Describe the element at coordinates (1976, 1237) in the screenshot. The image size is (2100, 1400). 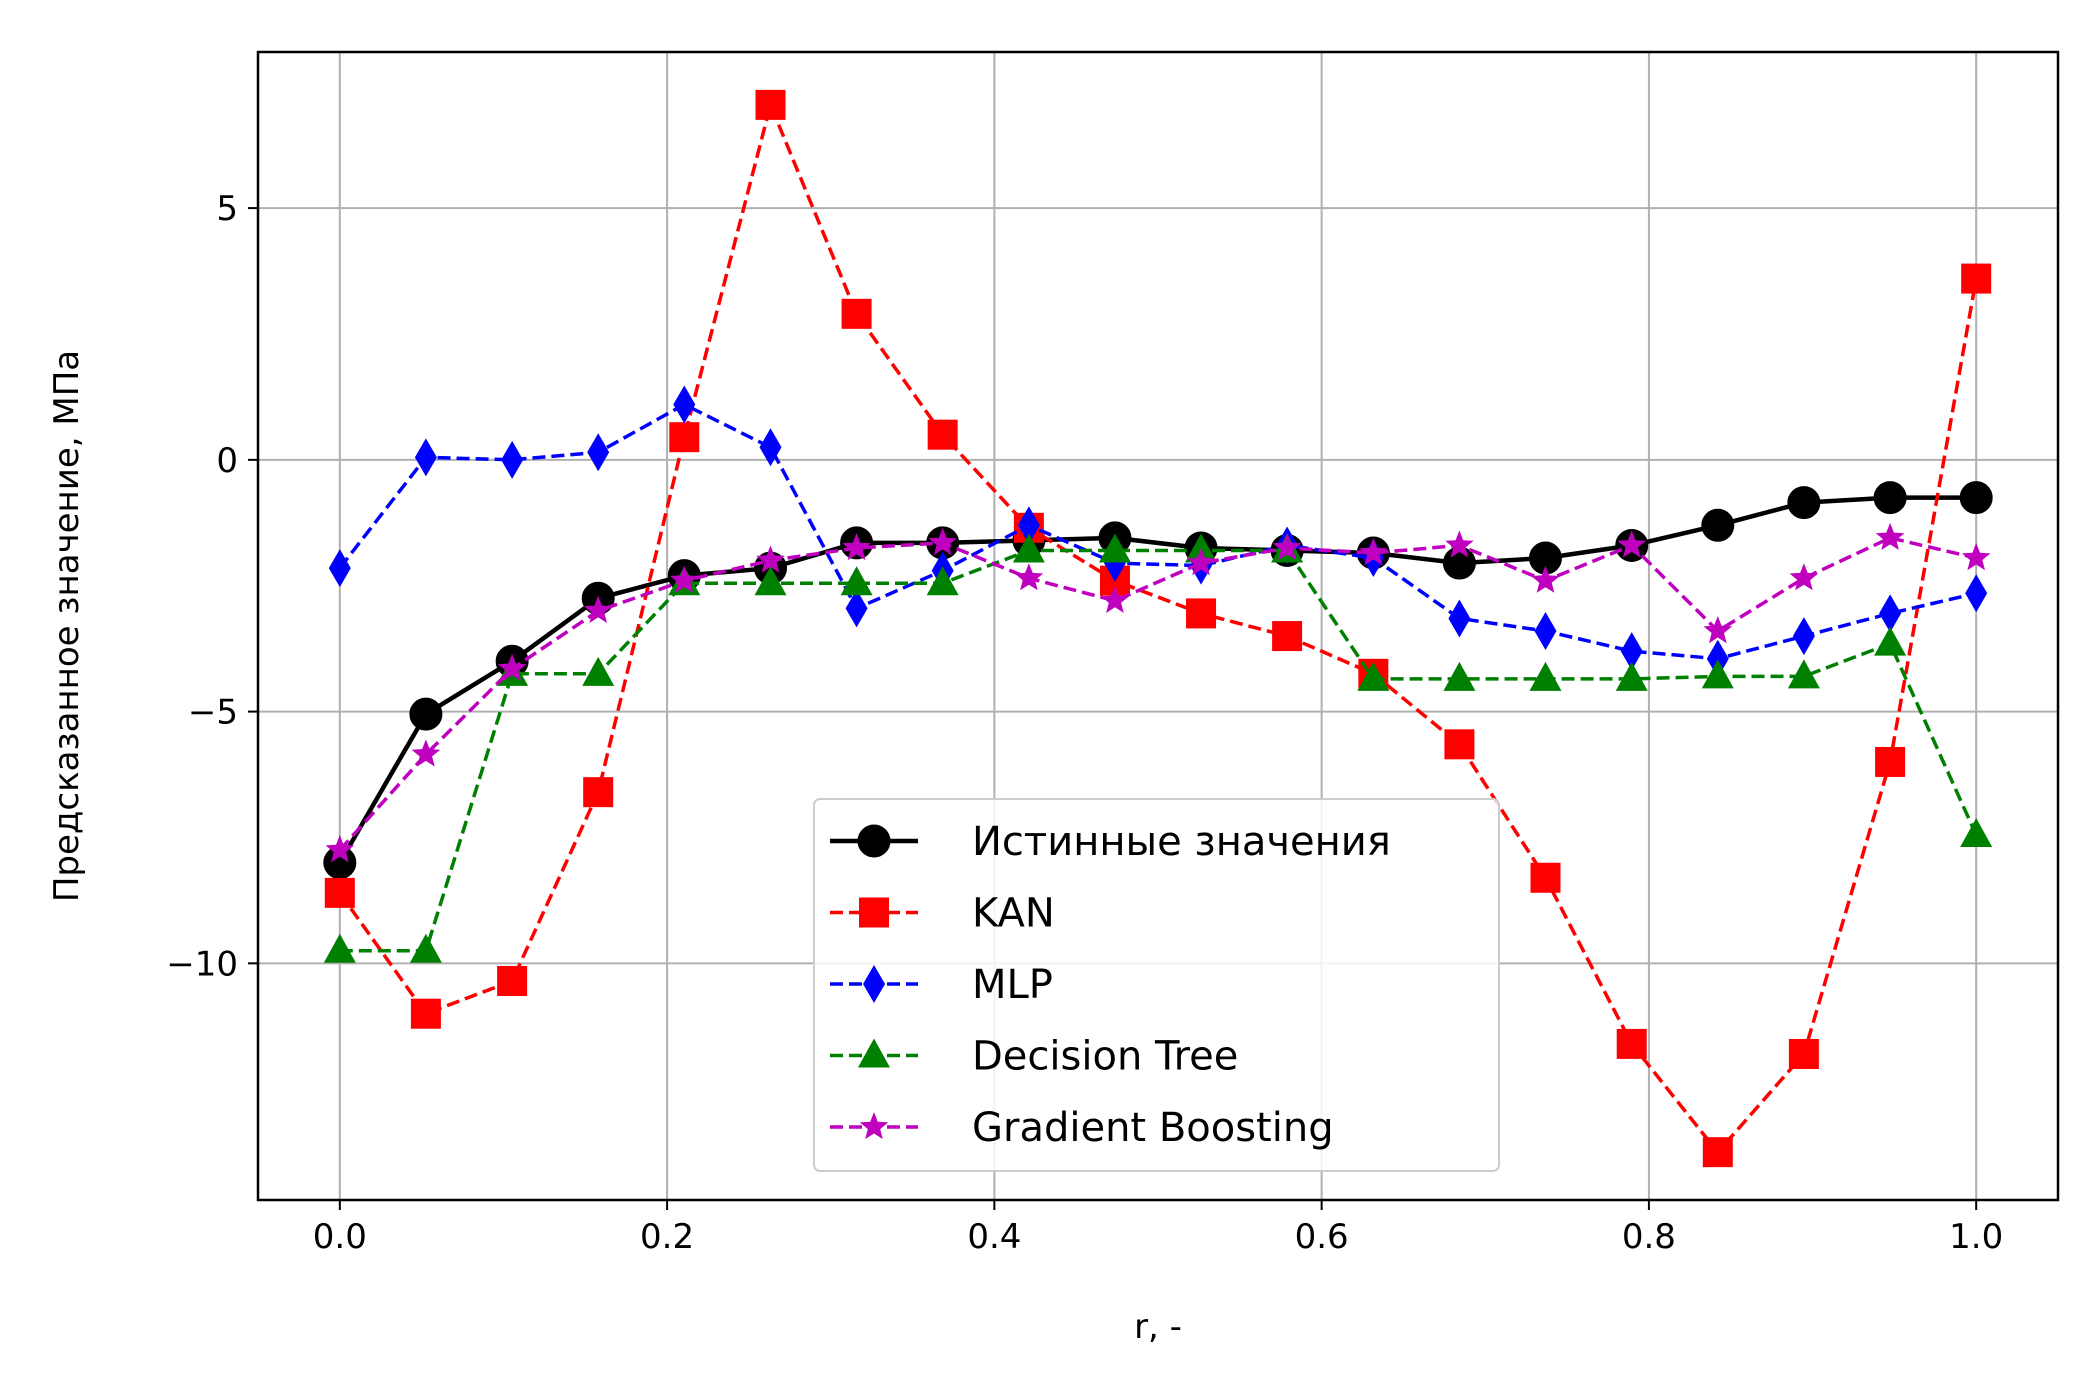
I see `x-tick-label: 1.0` at that location.